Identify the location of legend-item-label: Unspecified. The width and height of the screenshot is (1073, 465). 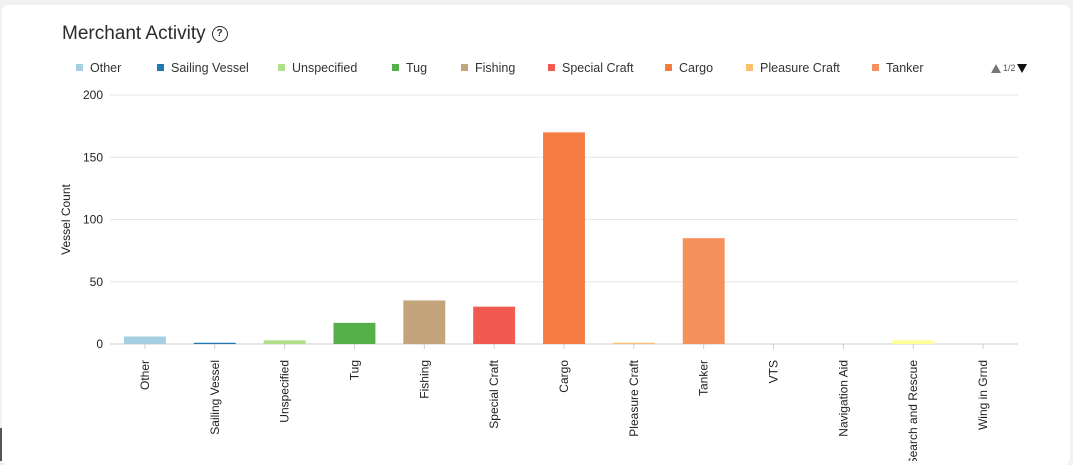
(324, 68).